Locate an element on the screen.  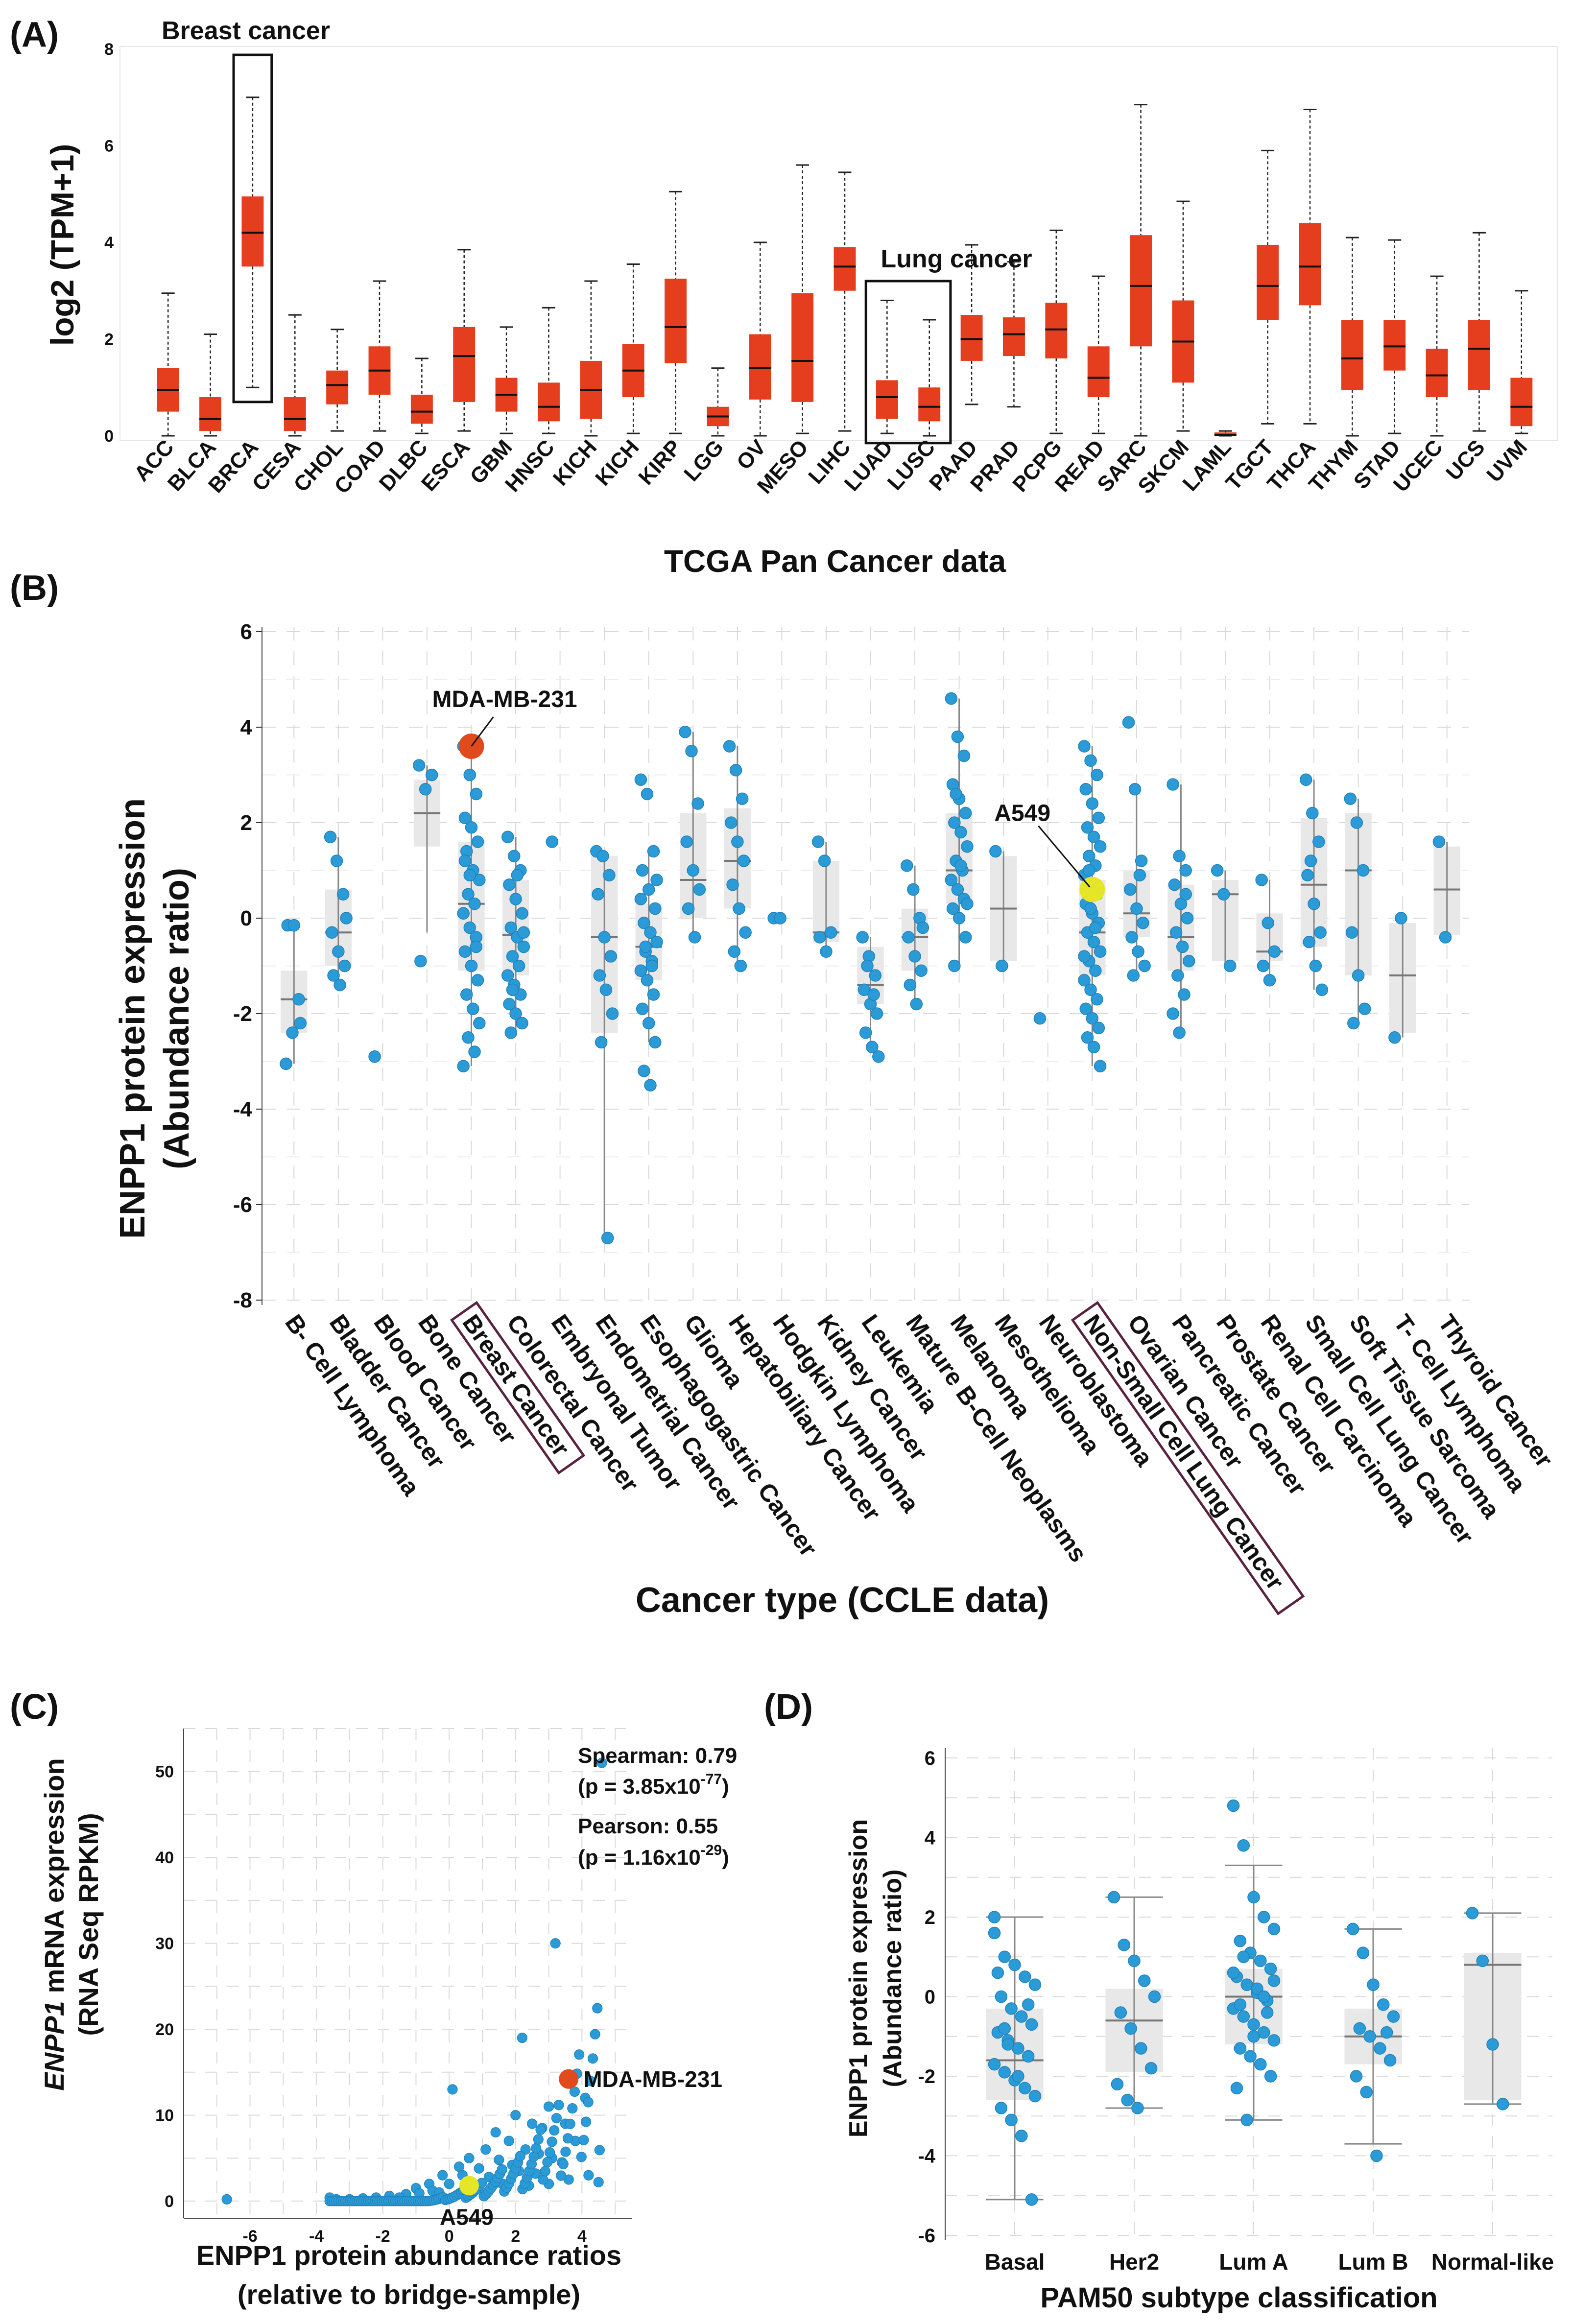
a549-point-c is located at coordinates (469, 2186).